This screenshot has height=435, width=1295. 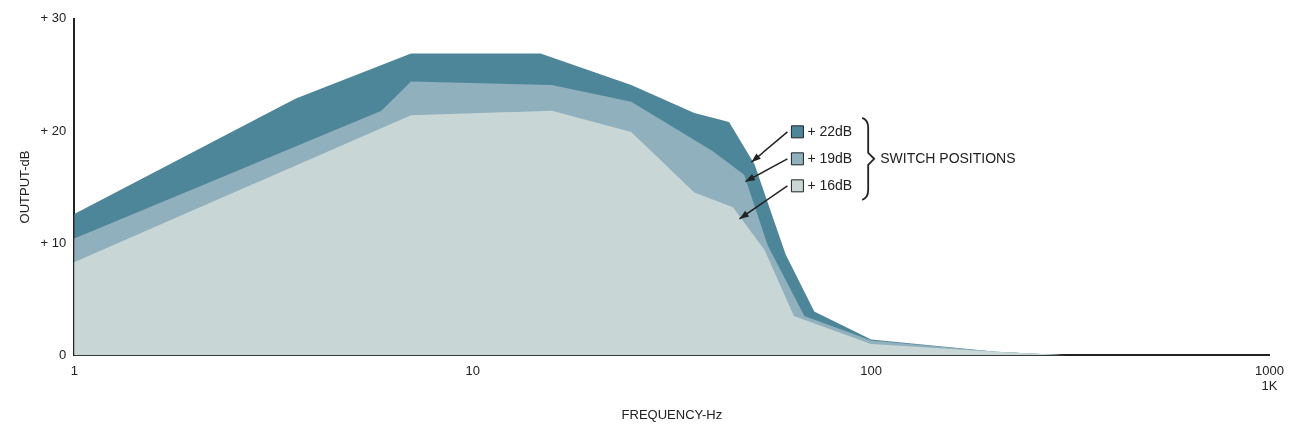 What do you see at coordinates (53, 18) in the screenshot?
I see `y-tick-label: + 30` at bounding box center [53, 18].